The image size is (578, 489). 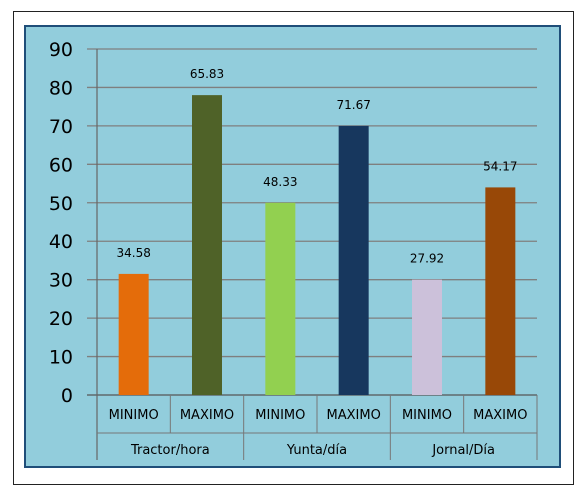 I want to click on bar-data-label: 48.33, so click(x=280, y=182).